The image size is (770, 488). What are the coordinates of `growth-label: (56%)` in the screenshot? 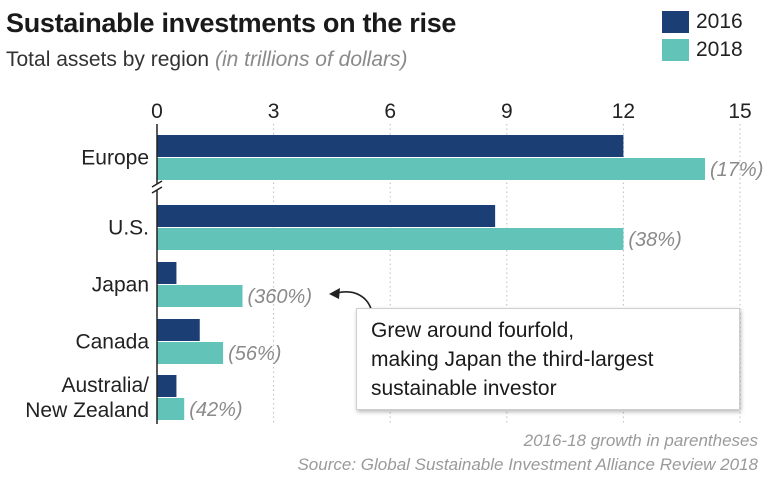 It's located at (254, 354).